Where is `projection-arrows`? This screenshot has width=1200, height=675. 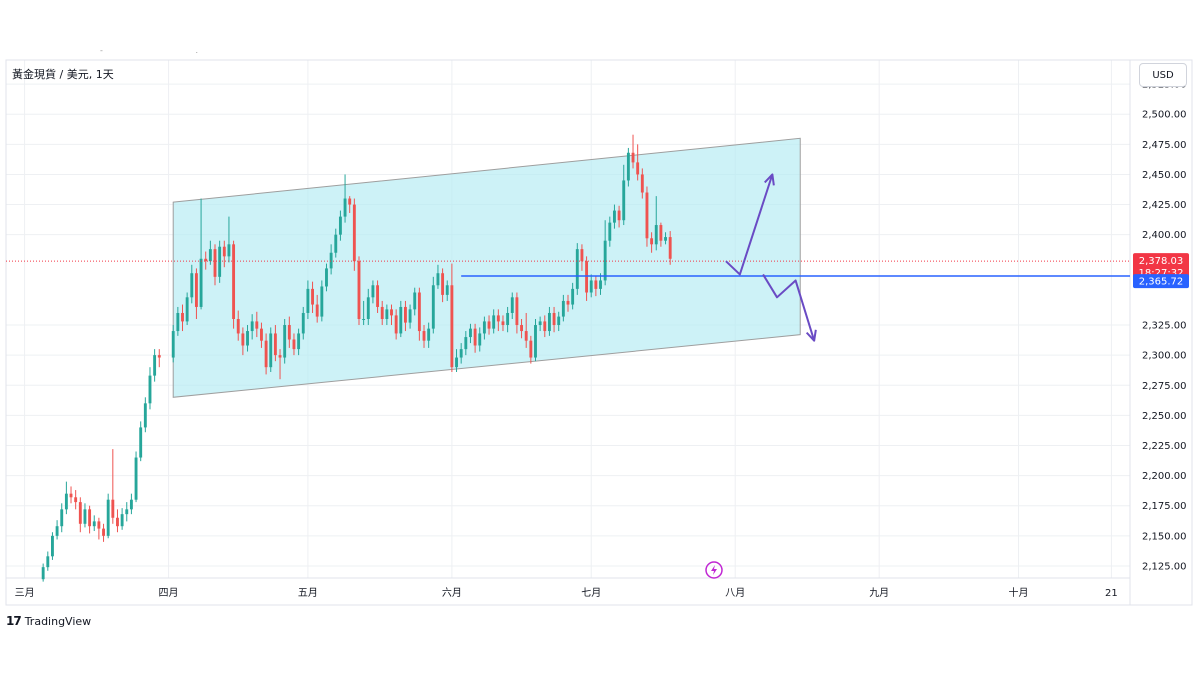
projection-arrows is located at coordinates (771, 257).